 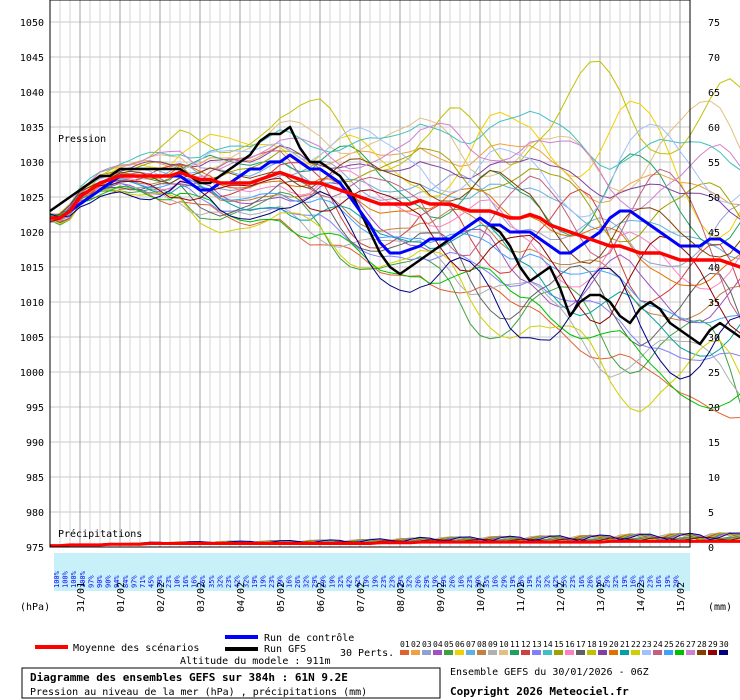 What do you see at coordinates (177, 581) in the screenshot?
I see `precip-prob-label: 10%` at bounding box center [177, 581].